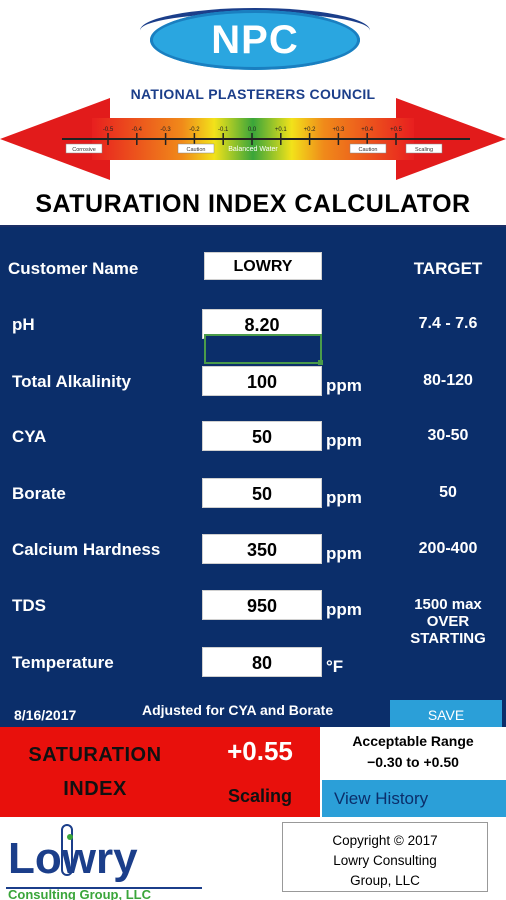 Image resolution: width=506 pixels, height=900 pixels. I want to click on save-button: SAVE, so click(446, 713).